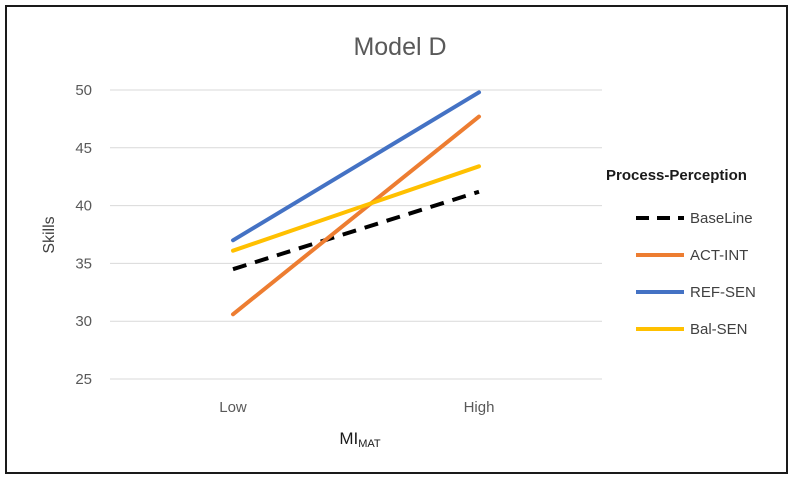  I want to click on series-line-ref-sen, so click(356, 166).